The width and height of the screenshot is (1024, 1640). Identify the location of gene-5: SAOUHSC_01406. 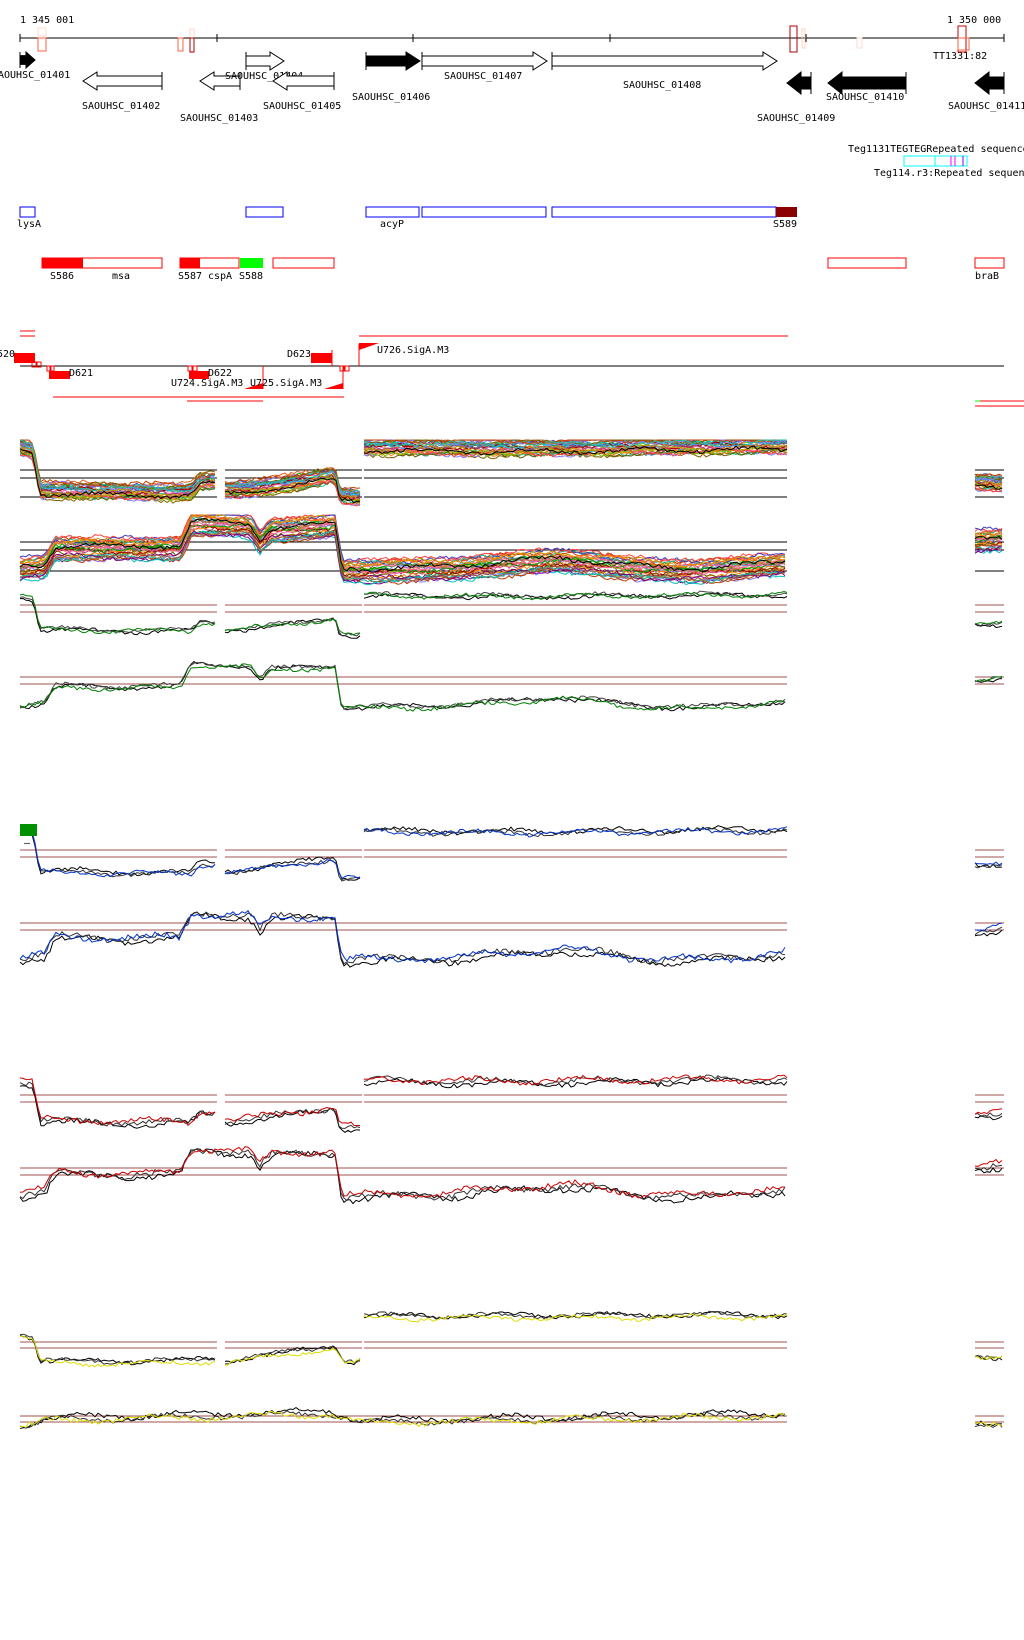
(391, 77).